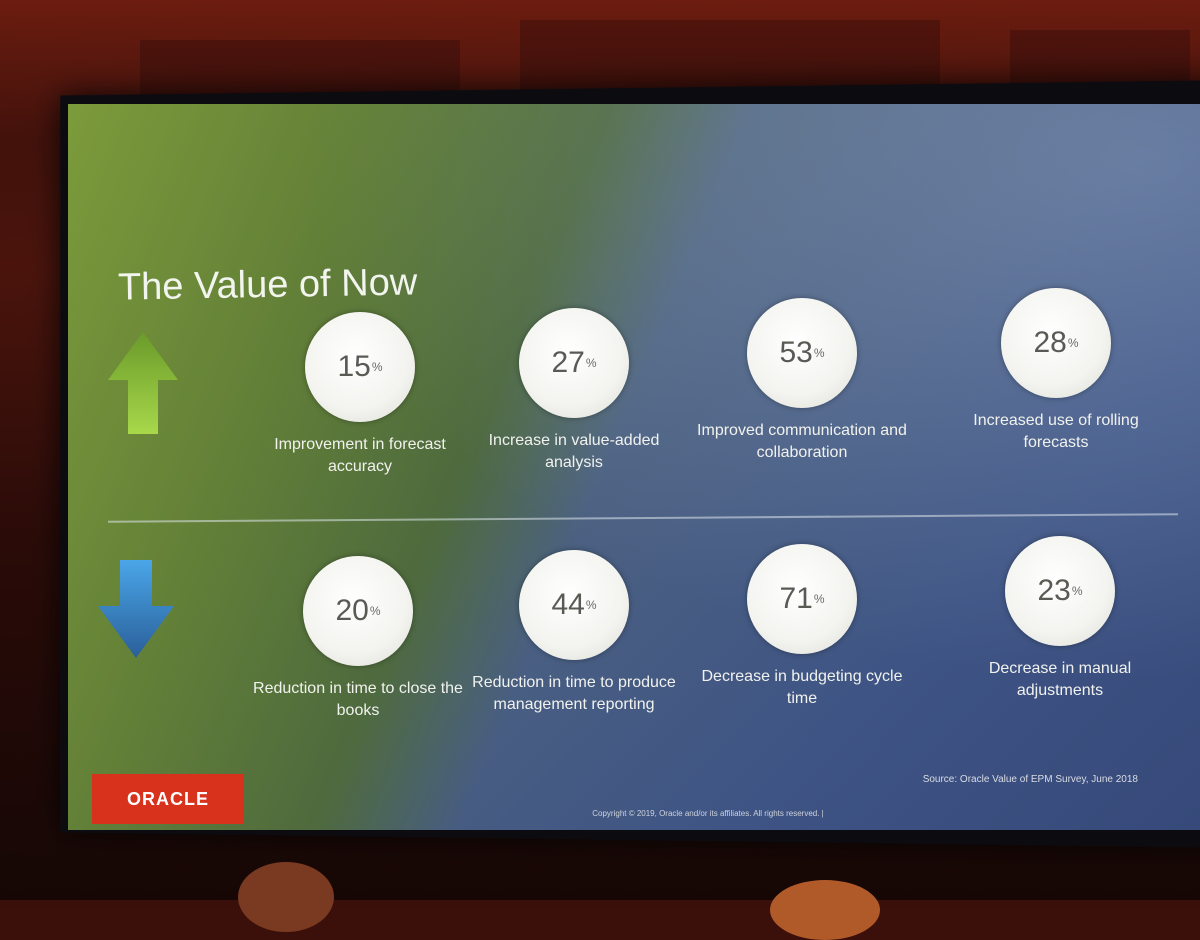 Image resolution: width=1200 pixels, height=940 pixels. What do you see at coordinates (568, 362) in the screenshot?
I see `stat-value: 27` at bounding box center [568, 362].